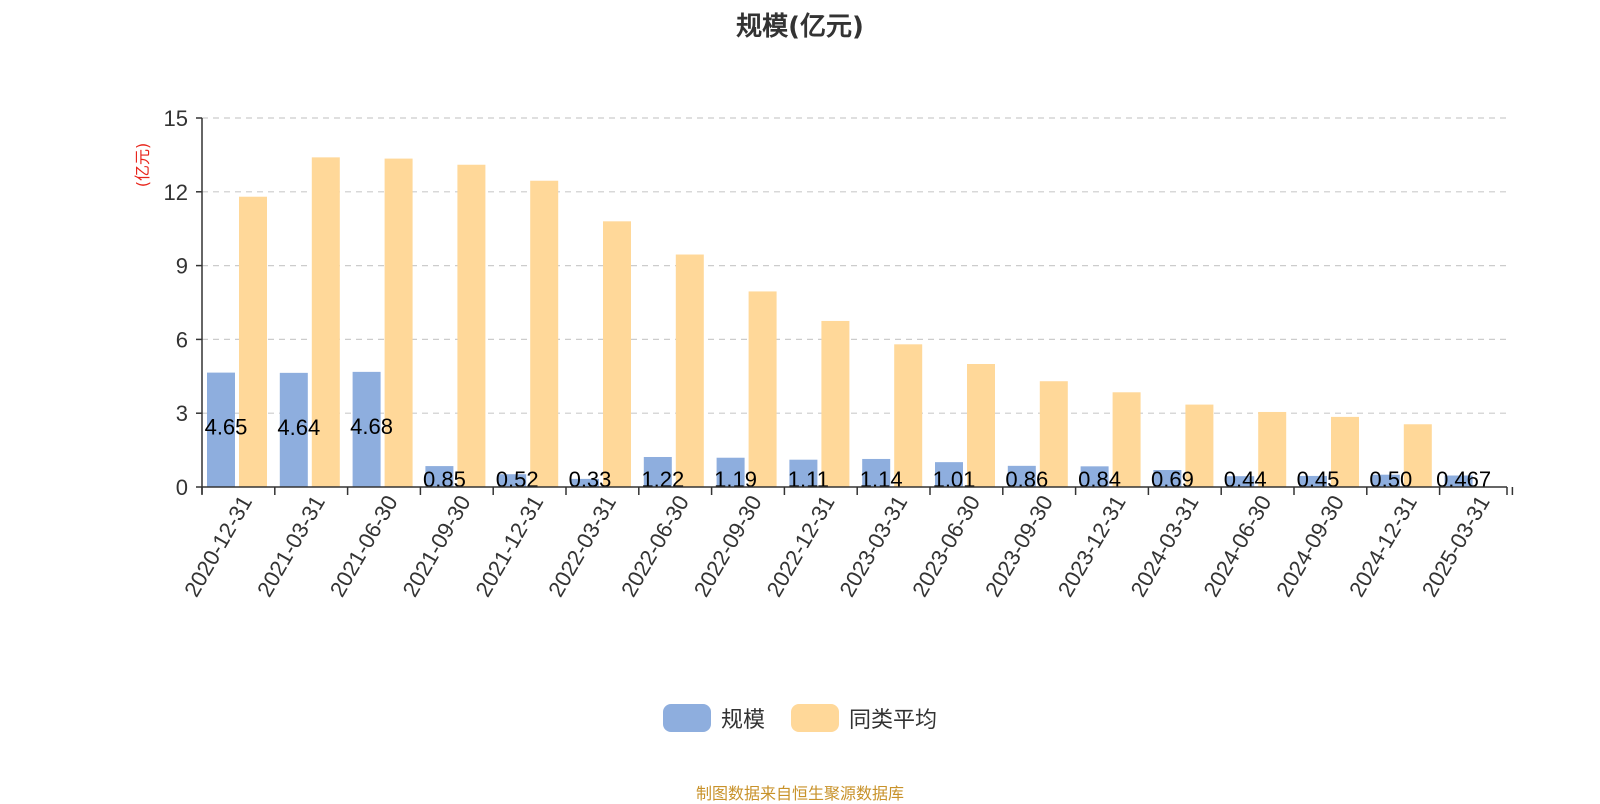 This screenshot has width=1600, height=804. Describe the element at coordinates (364, 546) in the screenshot. I see `x-tick-label: 2021-06-30` at that location.